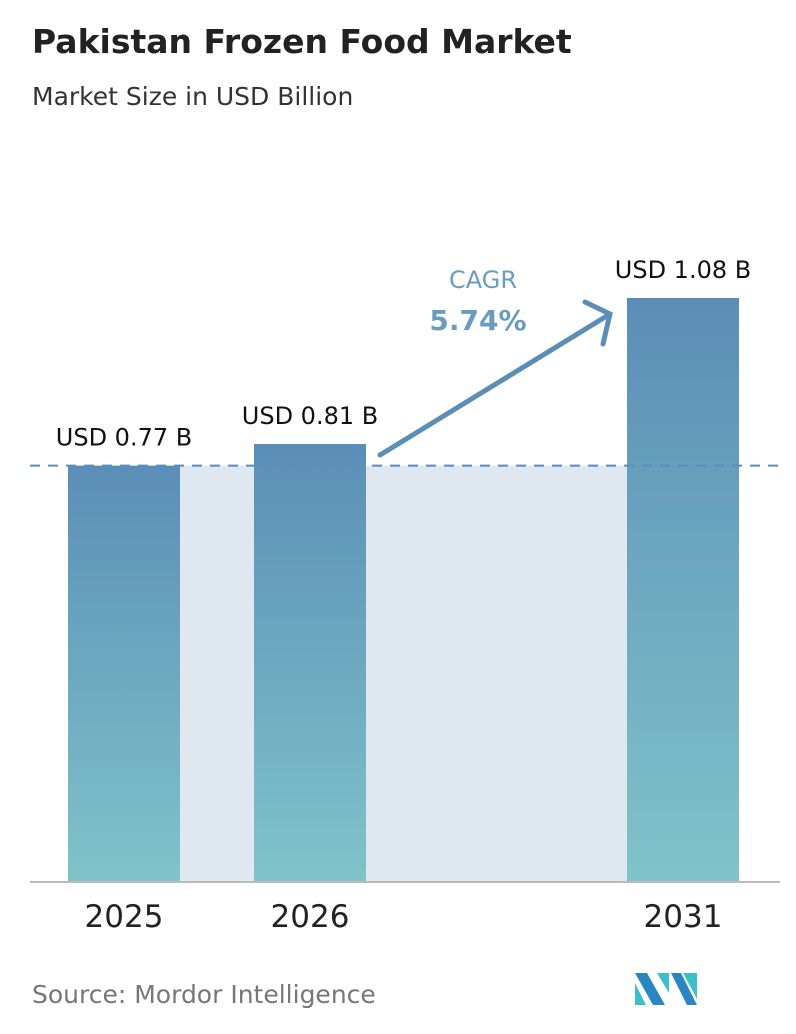 The width and height of the screenshot is (796, 1034). What do you see at coordinates (302, 41) in the screenshot?
I see `chart-title: Pakistan Frozen Food Market` at bounding box center [302, 41].